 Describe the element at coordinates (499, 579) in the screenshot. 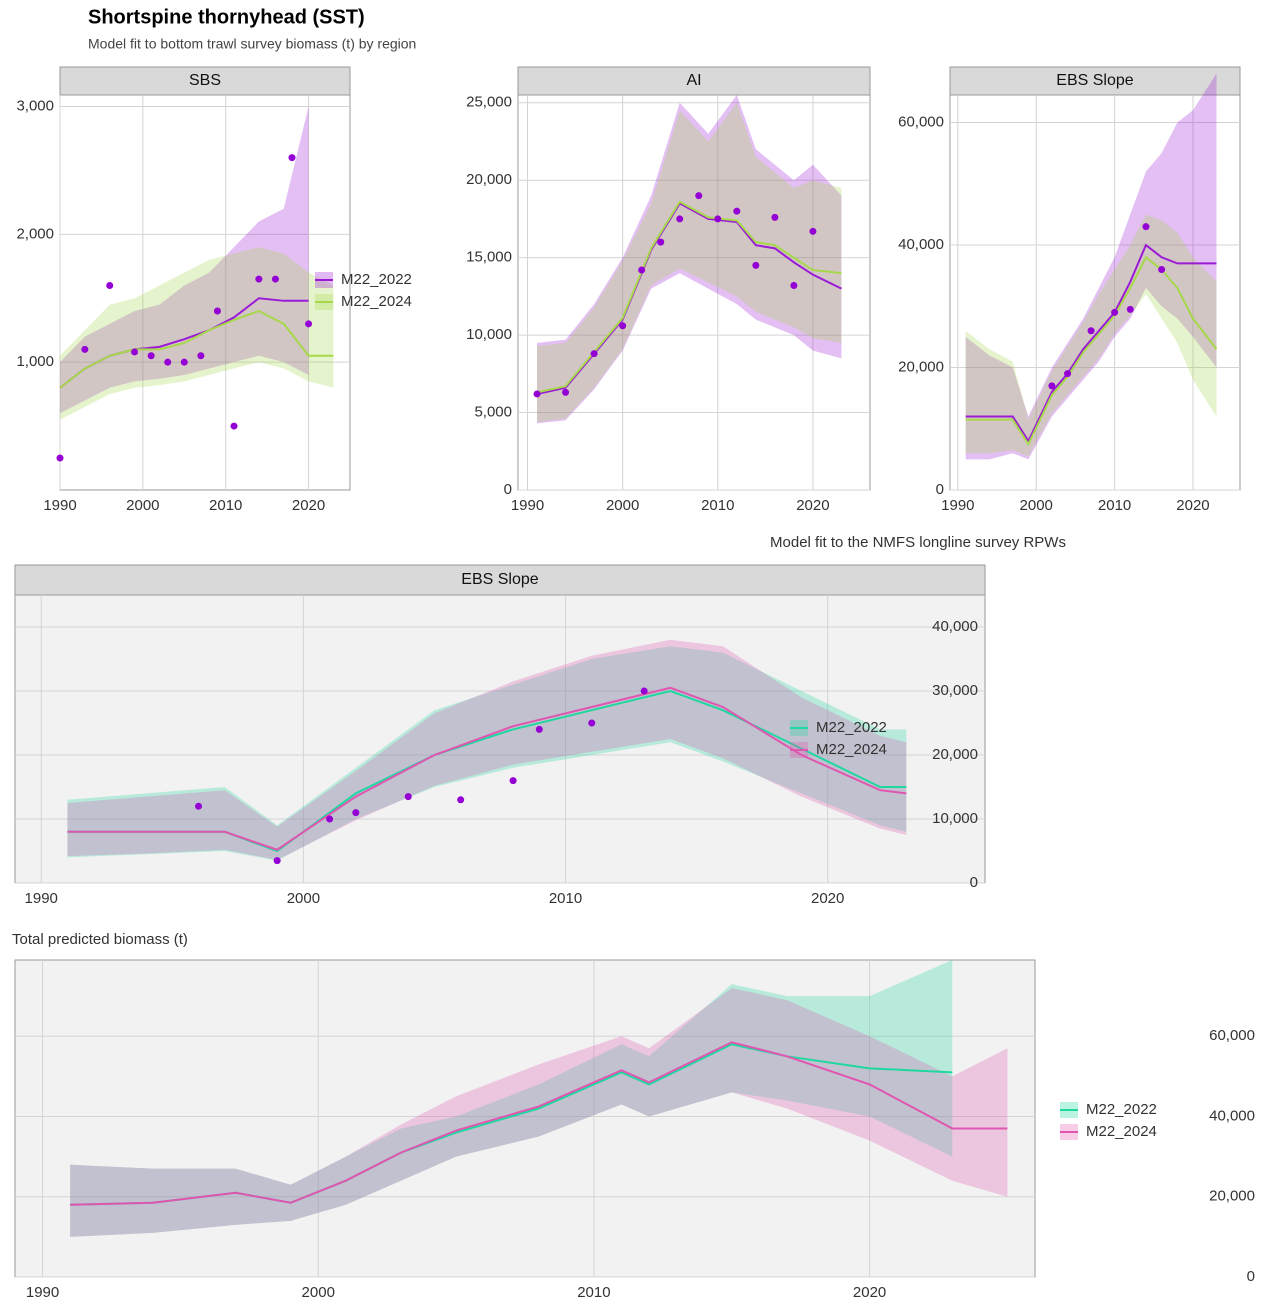

I see `panel-strip-label: EBS Slope` at that location.